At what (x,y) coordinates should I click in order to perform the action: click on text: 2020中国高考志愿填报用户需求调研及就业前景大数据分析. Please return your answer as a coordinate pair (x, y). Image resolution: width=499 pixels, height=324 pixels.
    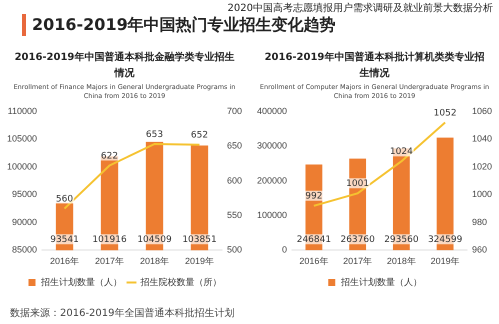
    Looking at the image, I should click on (360, 8).